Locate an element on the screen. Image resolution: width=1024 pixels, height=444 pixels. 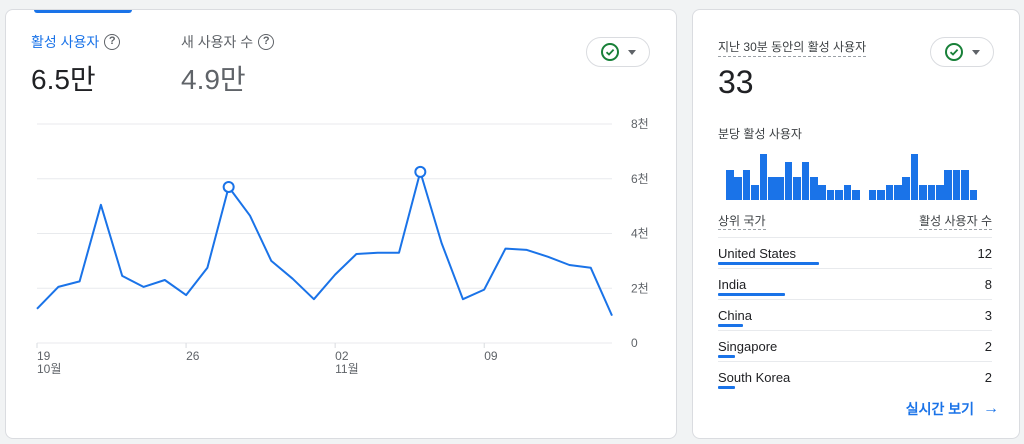
country-name: India is located at coordinates (732, 284).